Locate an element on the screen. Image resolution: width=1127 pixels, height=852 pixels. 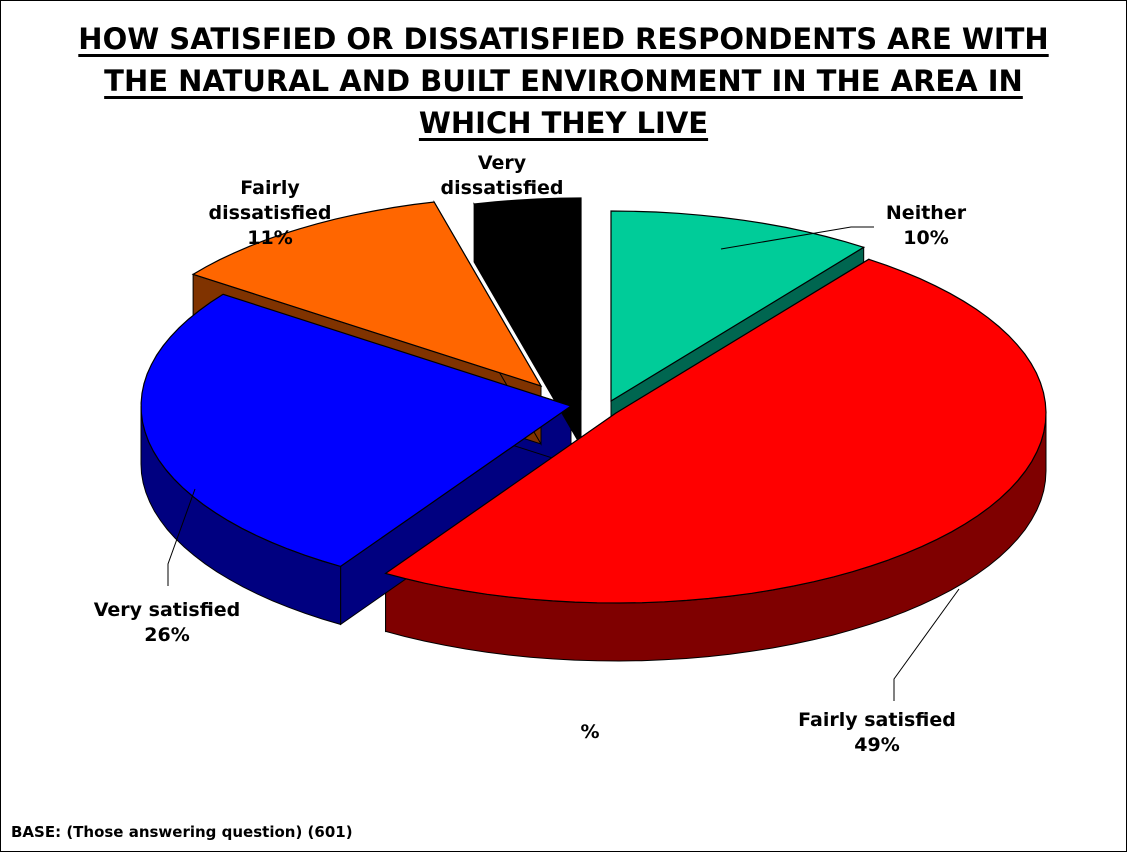
stray-percent-label: % is located at coordinates (589, 732).